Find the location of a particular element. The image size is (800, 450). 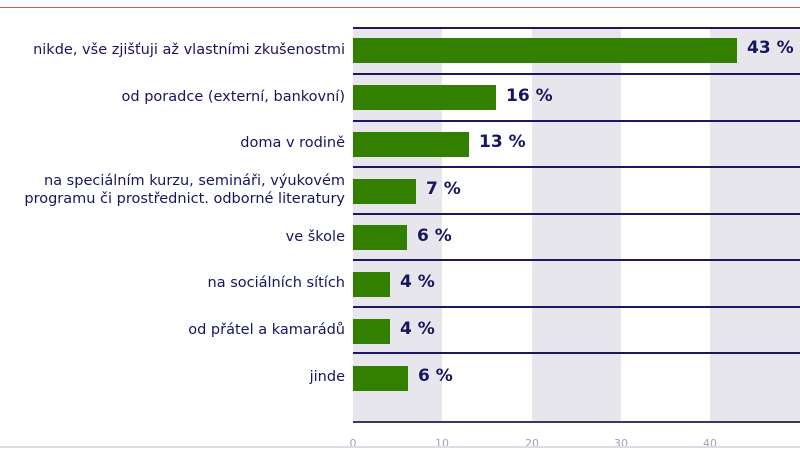

bar-poradce is located at coordinates (424, 97).